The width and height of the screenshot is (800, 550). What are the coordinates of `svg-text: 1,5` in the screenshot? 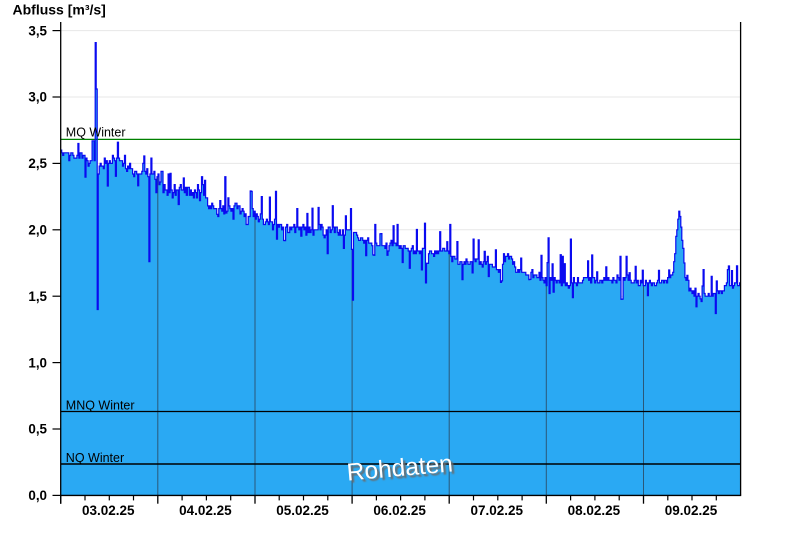 It's located at (37, 296).